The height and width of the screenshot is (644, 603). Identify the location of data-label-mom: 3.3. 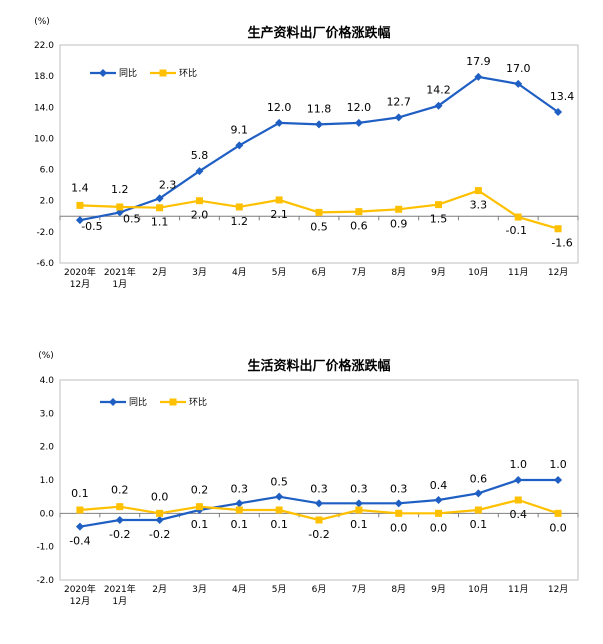
(479, 205).